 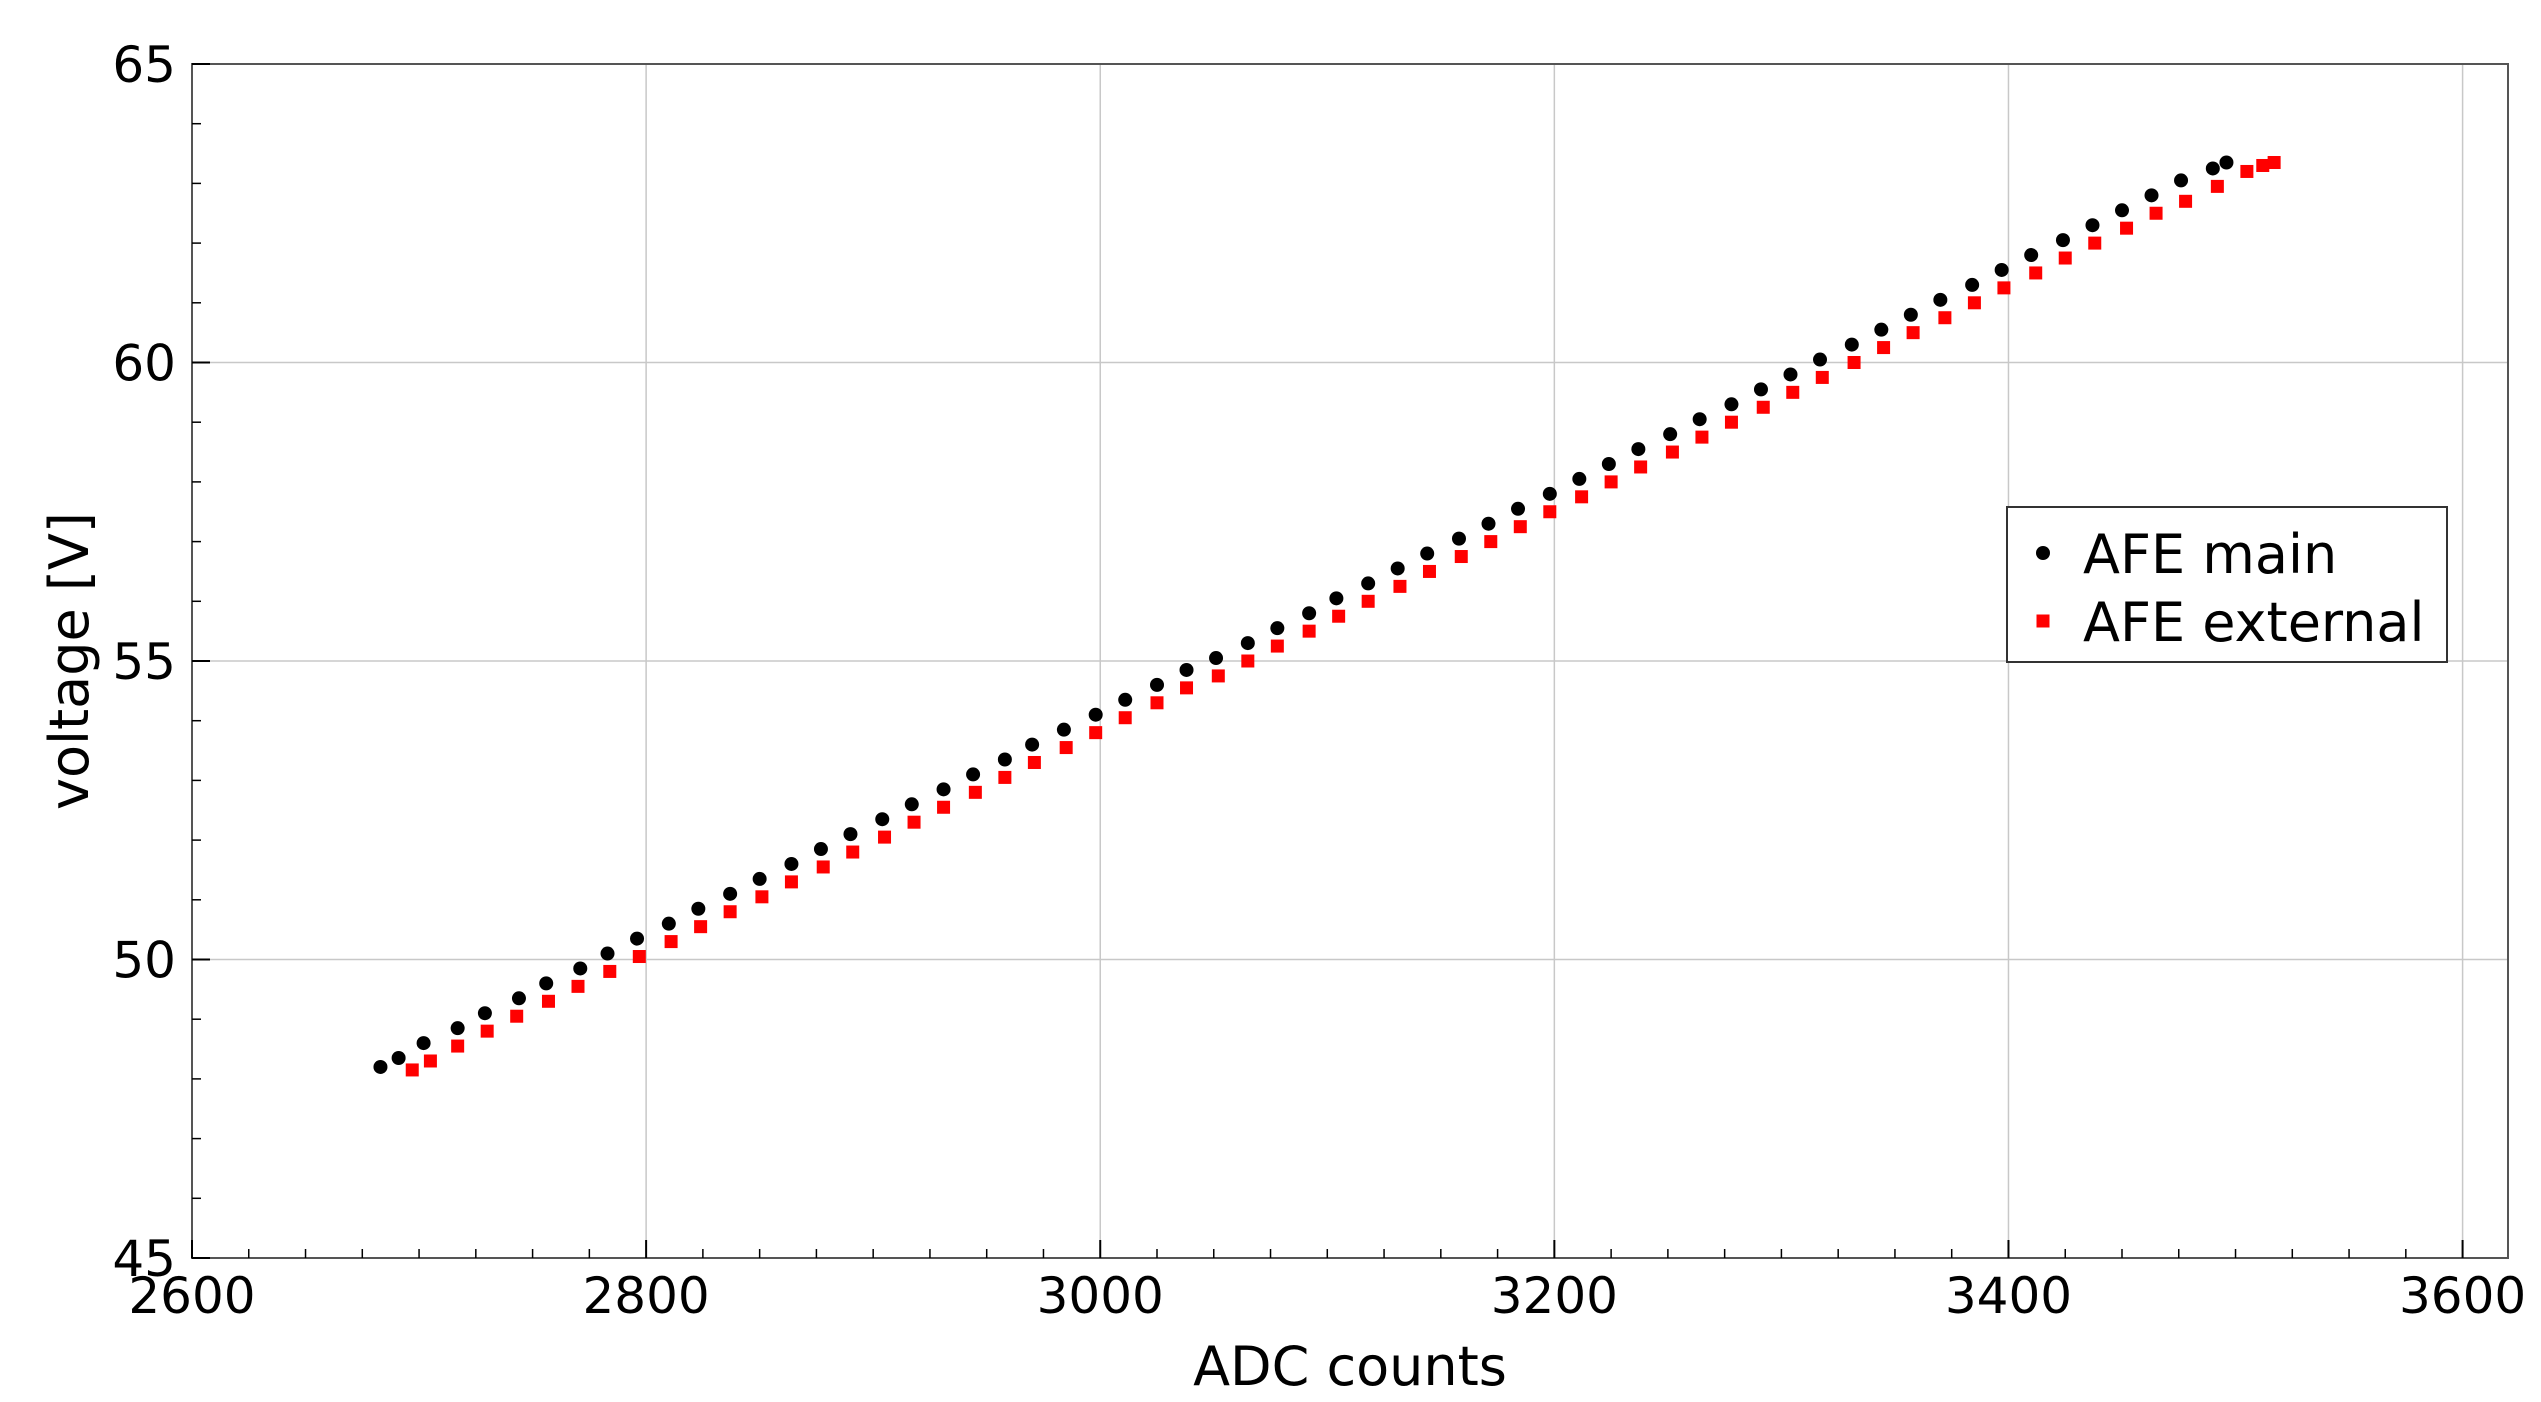 I want to click on legend-box, so click(x=2227, y=584).